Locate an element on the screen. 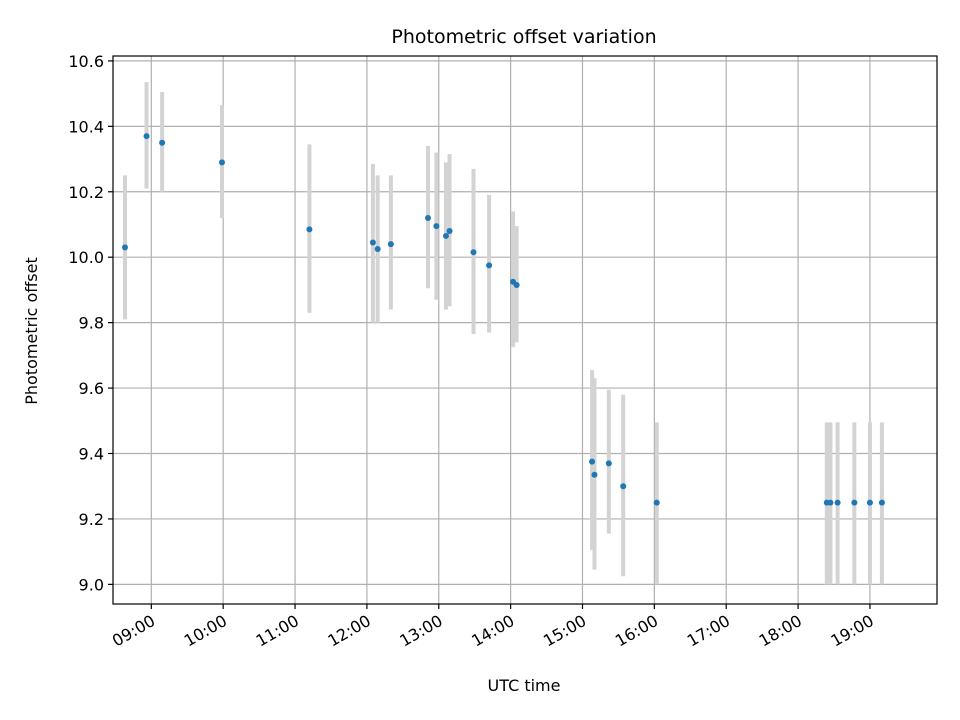 Image resolution: width=960 pixels, height=720 pixels. x-axis-title: UTC time is located at coordinates (524, 685).